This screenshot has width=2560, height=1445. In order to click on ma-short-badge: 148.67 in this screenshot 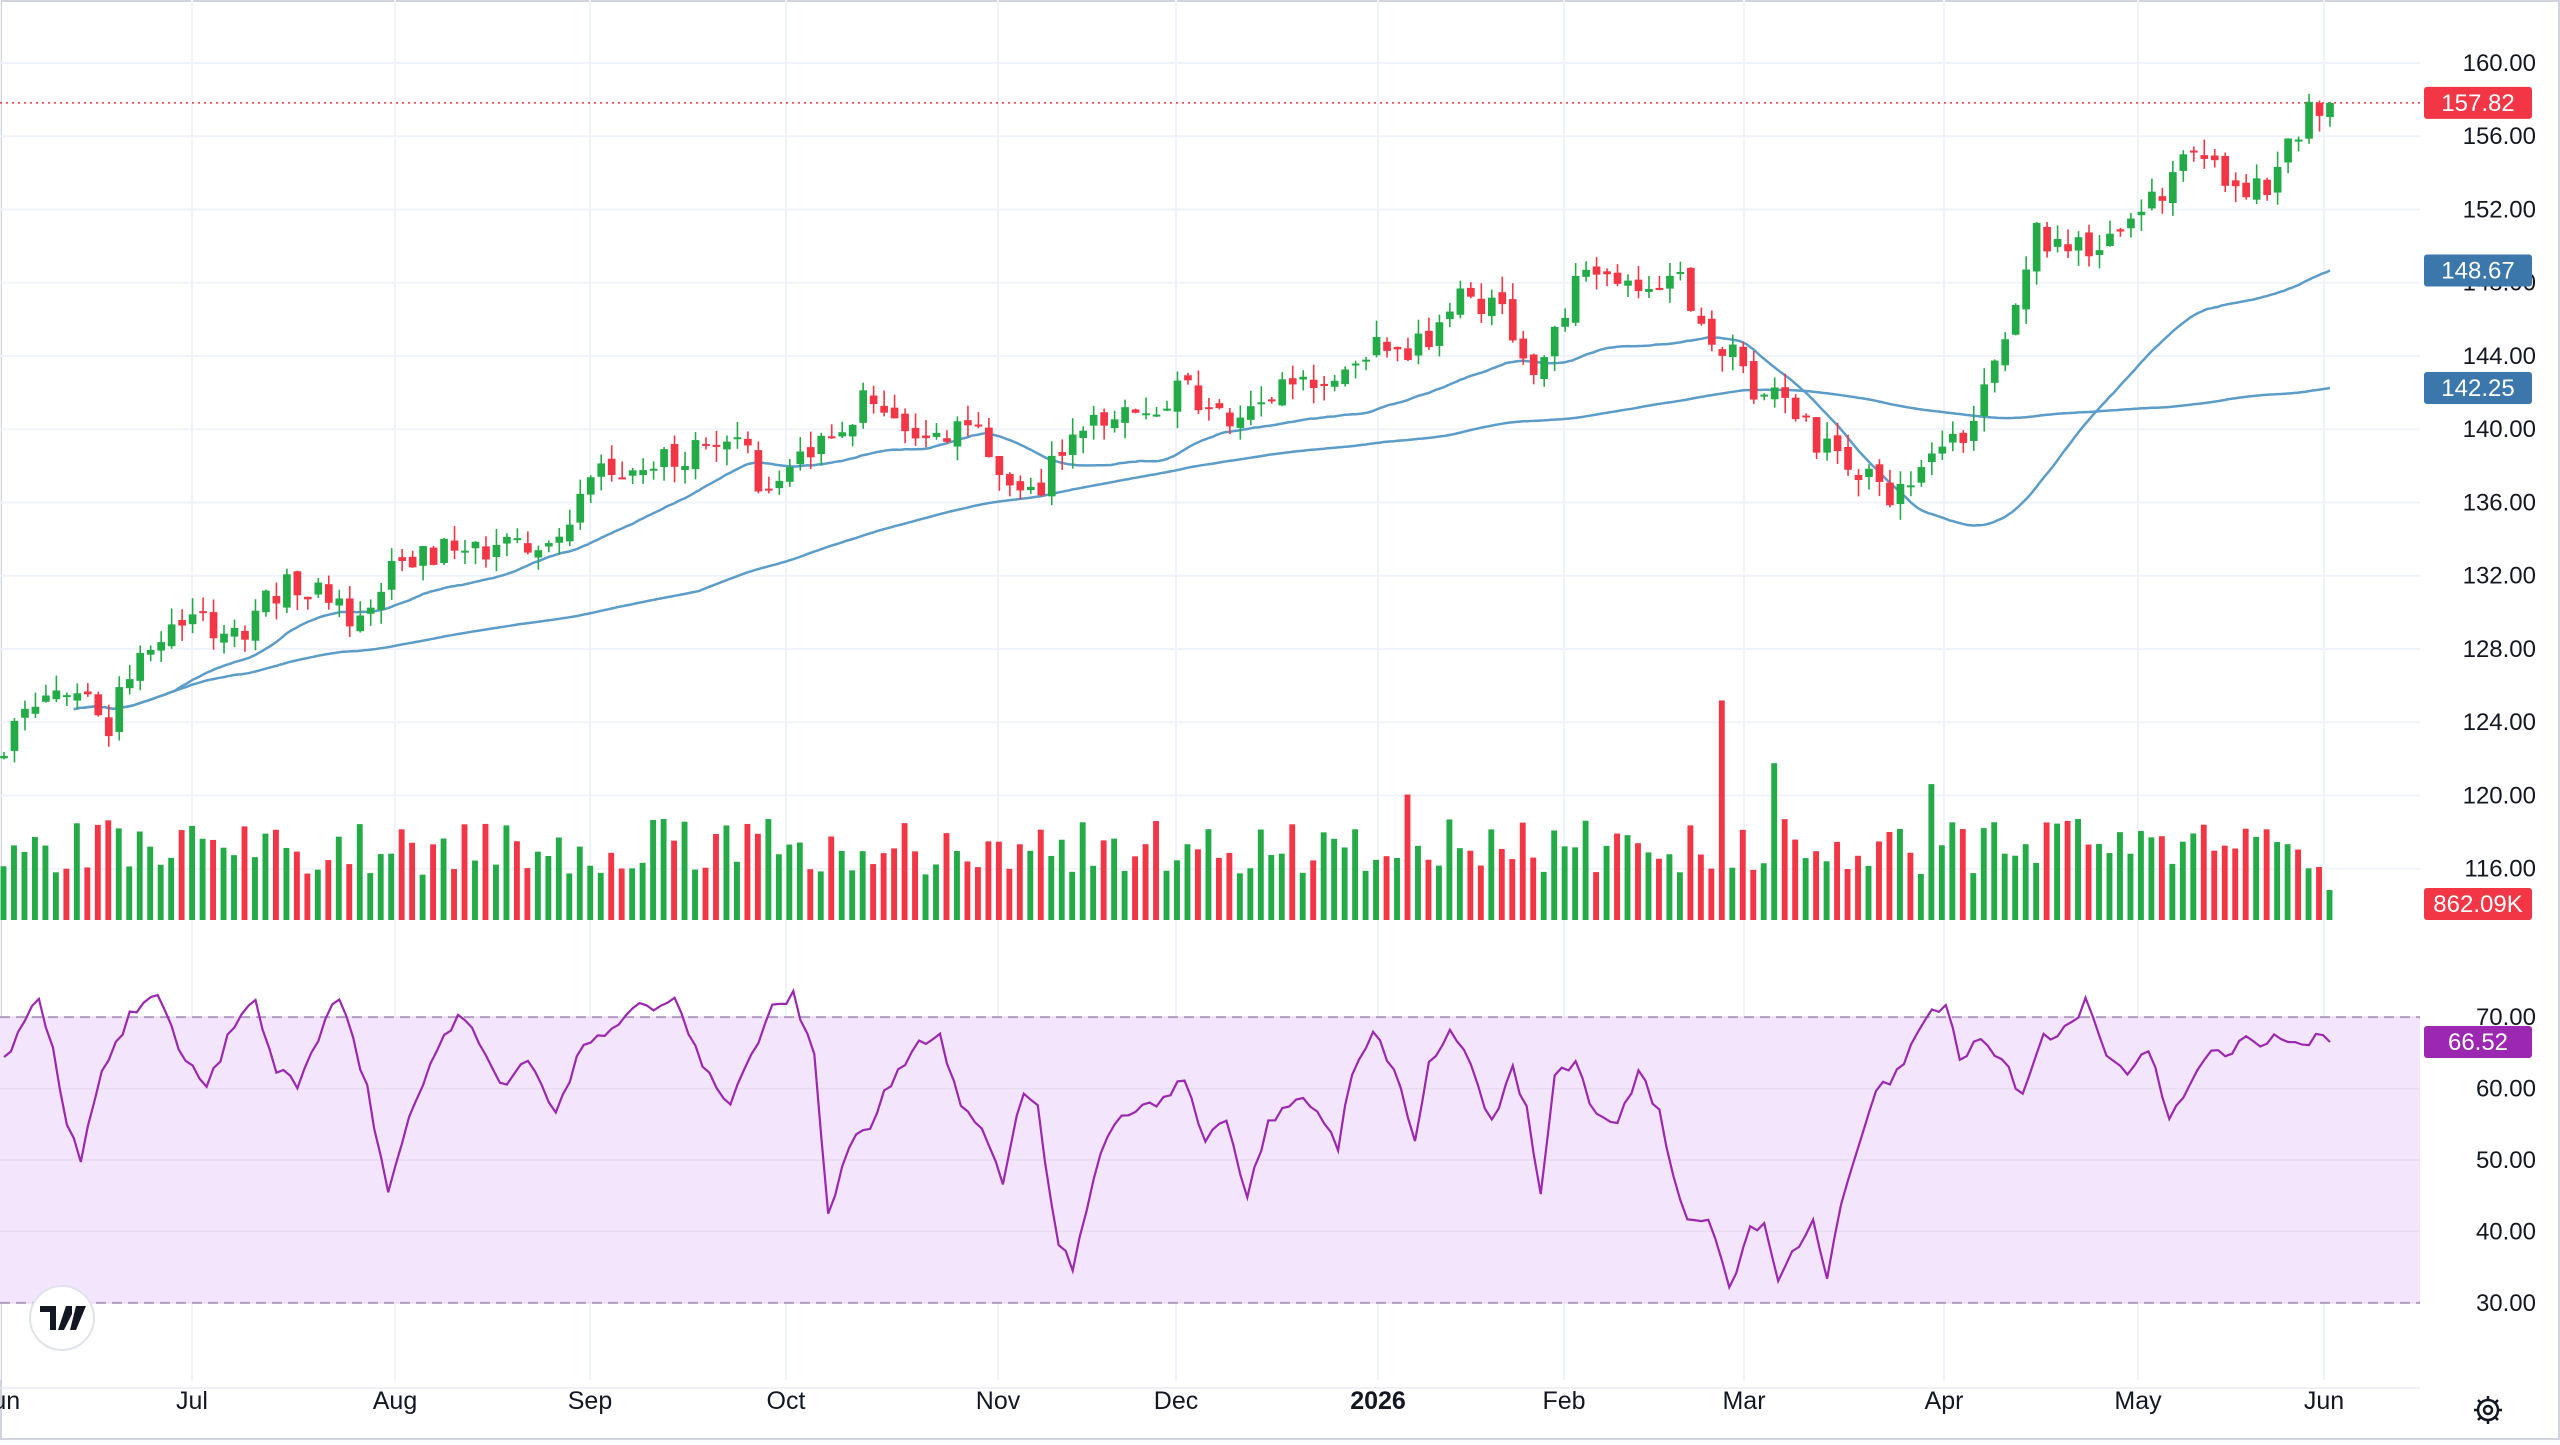, I will do `click(2478, 270)`.